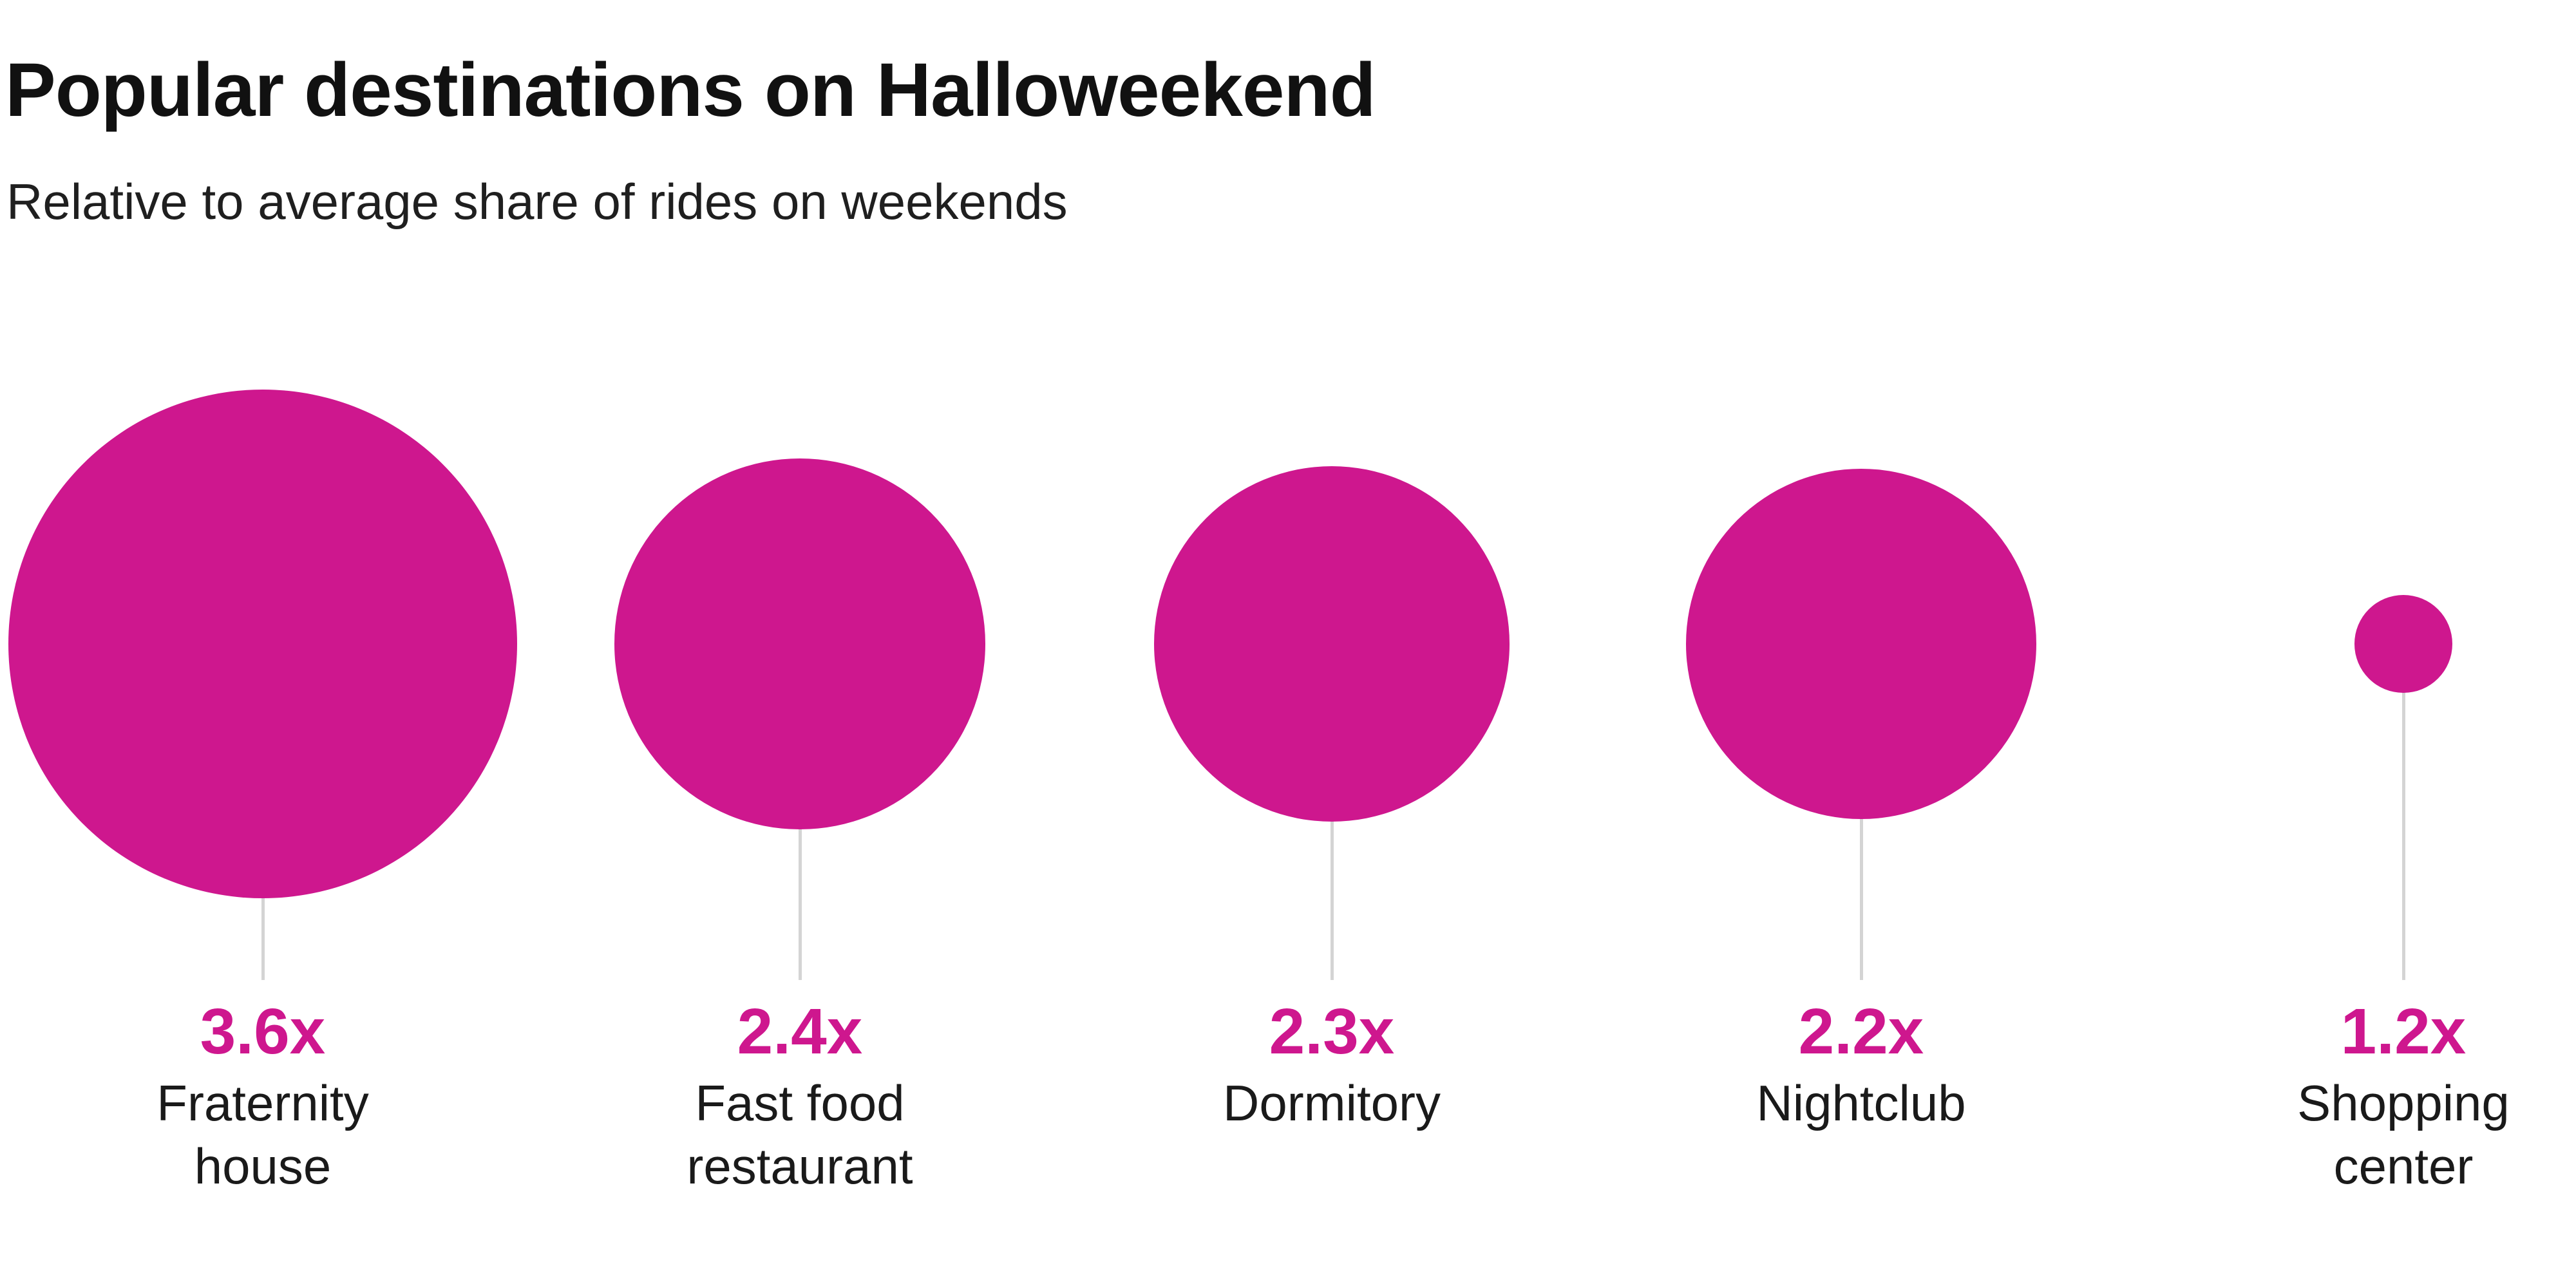 This screenshot has width=2576, height=1273. Describe the element at coordinates (2403, 1166) in the screenshot. I see `bubble-category-label-line: center` at that location.